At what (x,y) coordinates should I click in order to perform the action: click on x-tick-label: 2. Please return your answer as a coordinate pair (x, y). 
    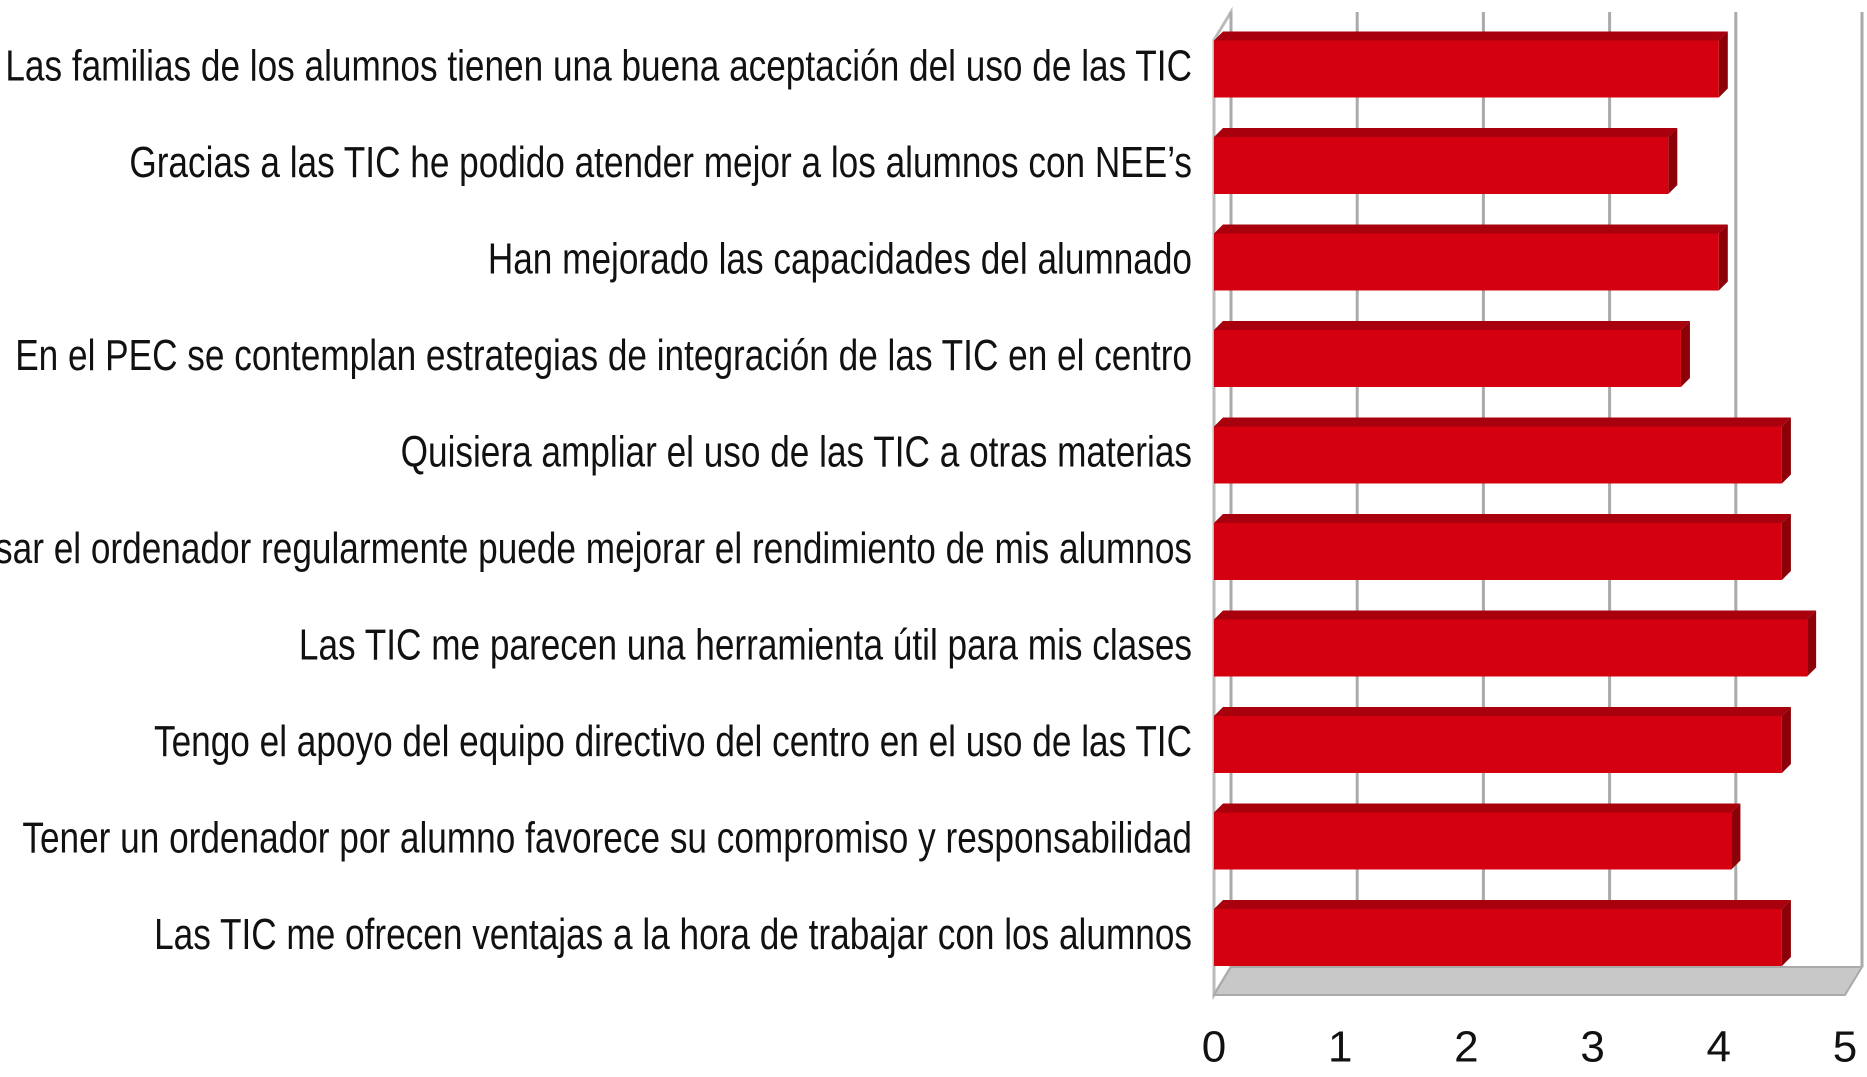
    Looking at the image, I should click on (1466, 1047).